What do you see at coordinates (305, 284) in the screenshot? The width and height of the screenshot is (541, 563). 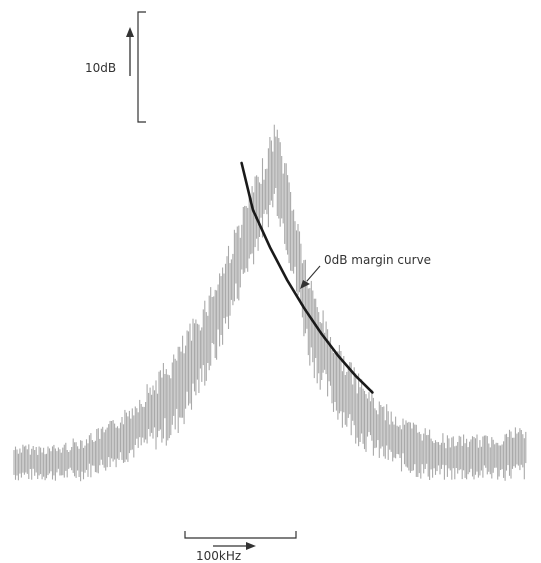 I see `annotation-arrow-icon` at bounding box center [305, 284].